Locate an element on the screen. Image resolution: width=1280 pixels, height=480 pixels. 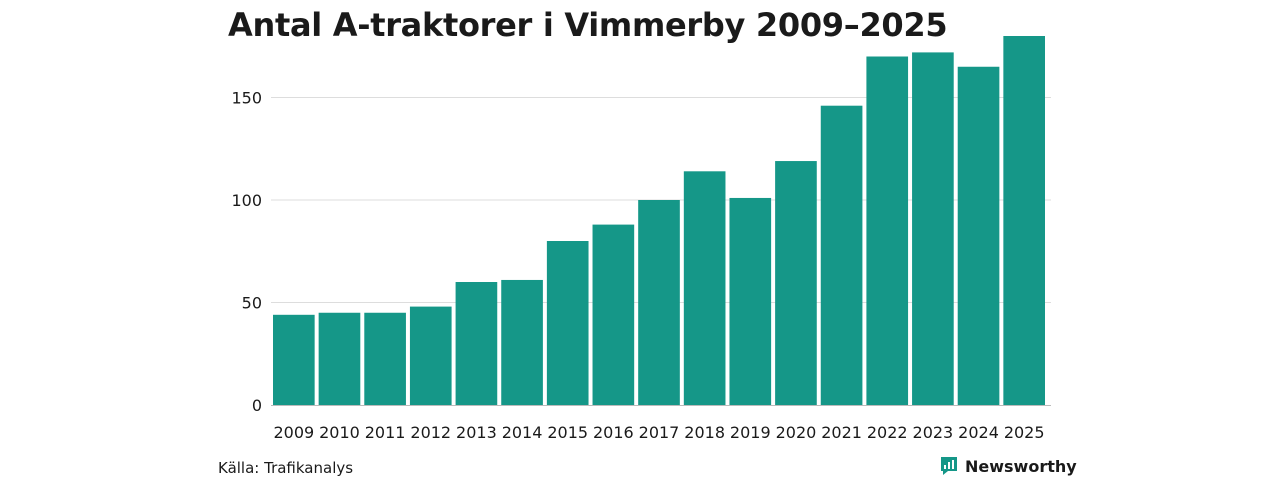
x-tick-label-2025: 2025 is located at coordinates (1024, 432).